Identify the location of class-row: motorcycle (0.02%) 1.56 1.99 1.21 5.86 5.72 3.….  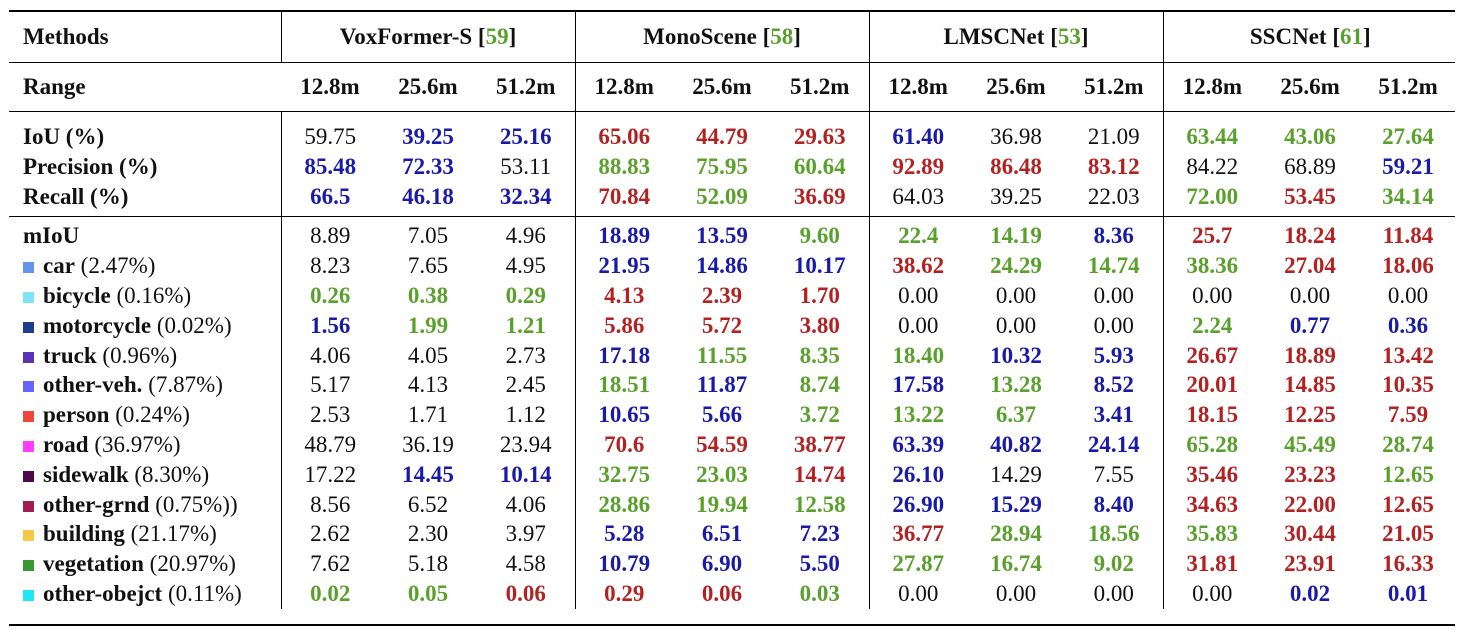
(733, 325).